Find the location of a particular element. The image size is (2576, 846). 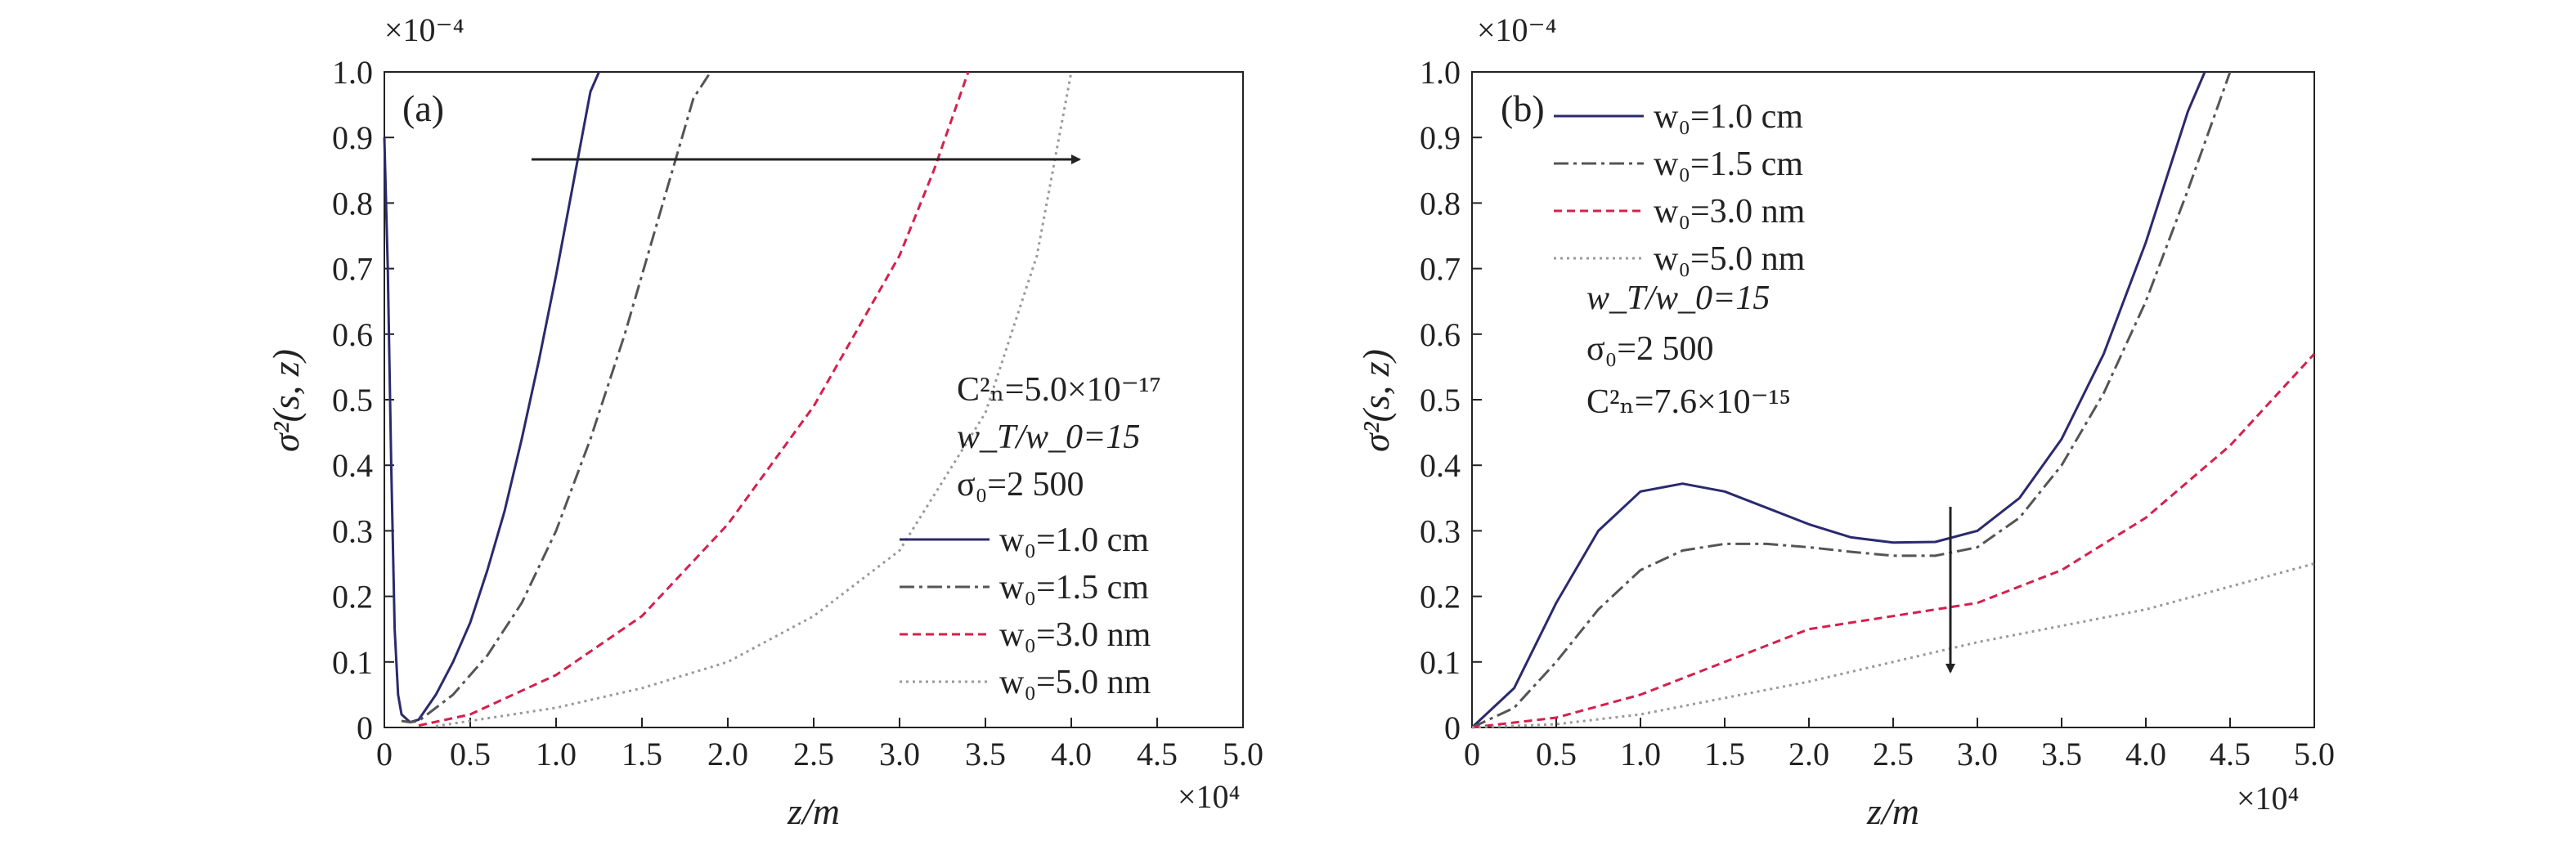

annotation-cn2: C²ₙ=5.0×10⁻¹⁷ is located at coordinates (1059, 390).